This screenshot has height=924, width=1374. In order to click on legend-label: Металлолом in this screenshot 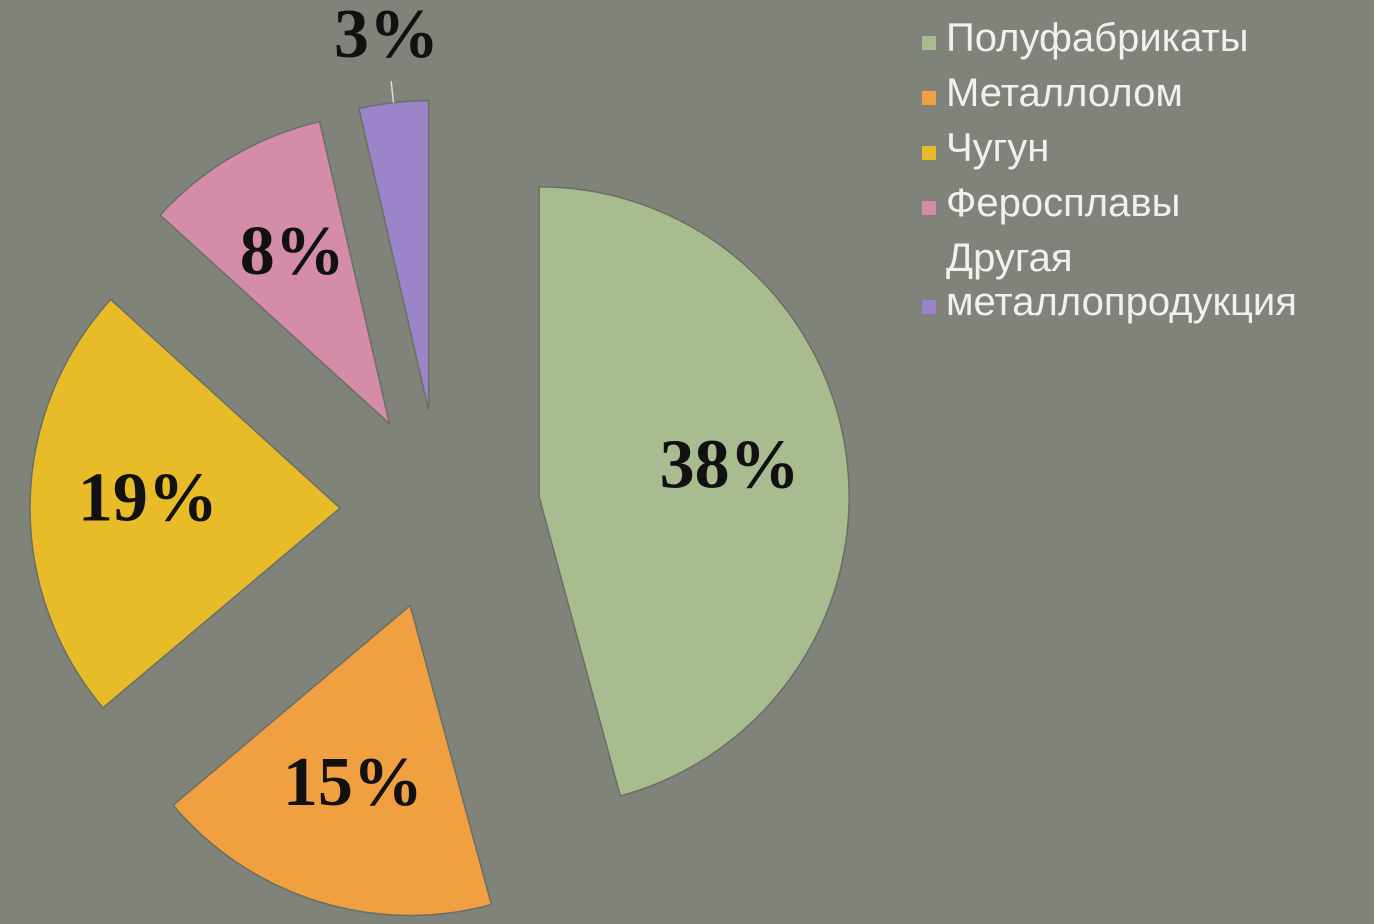, I will do `click(1064, 93)`.